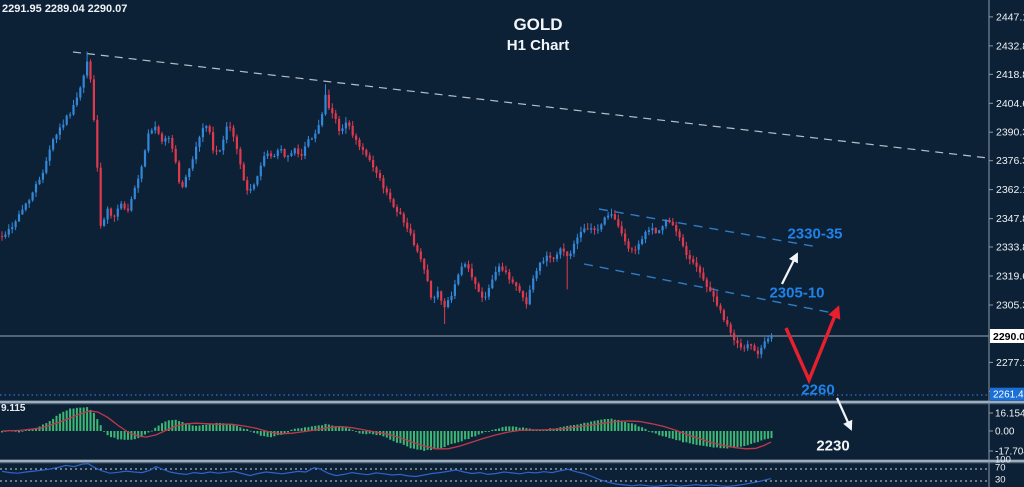 The width and height of the screenshot is (1024, 487). Describe the element at coordinates (708, 261) in the screenshot. I see `descending-channel` at that location.